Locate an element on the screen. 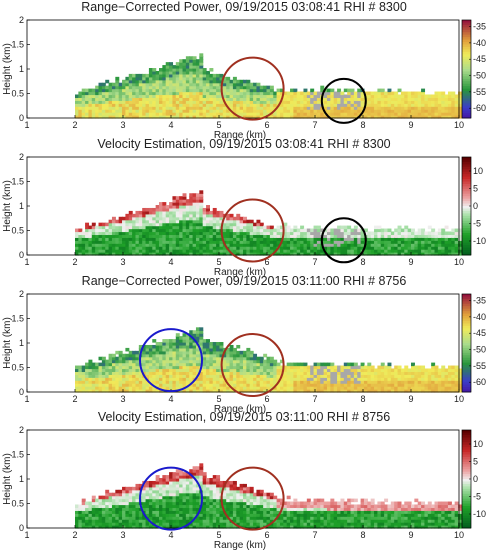 The image size is (488, 550). x-tick-label: 5 is located at coordinates (218, 125).